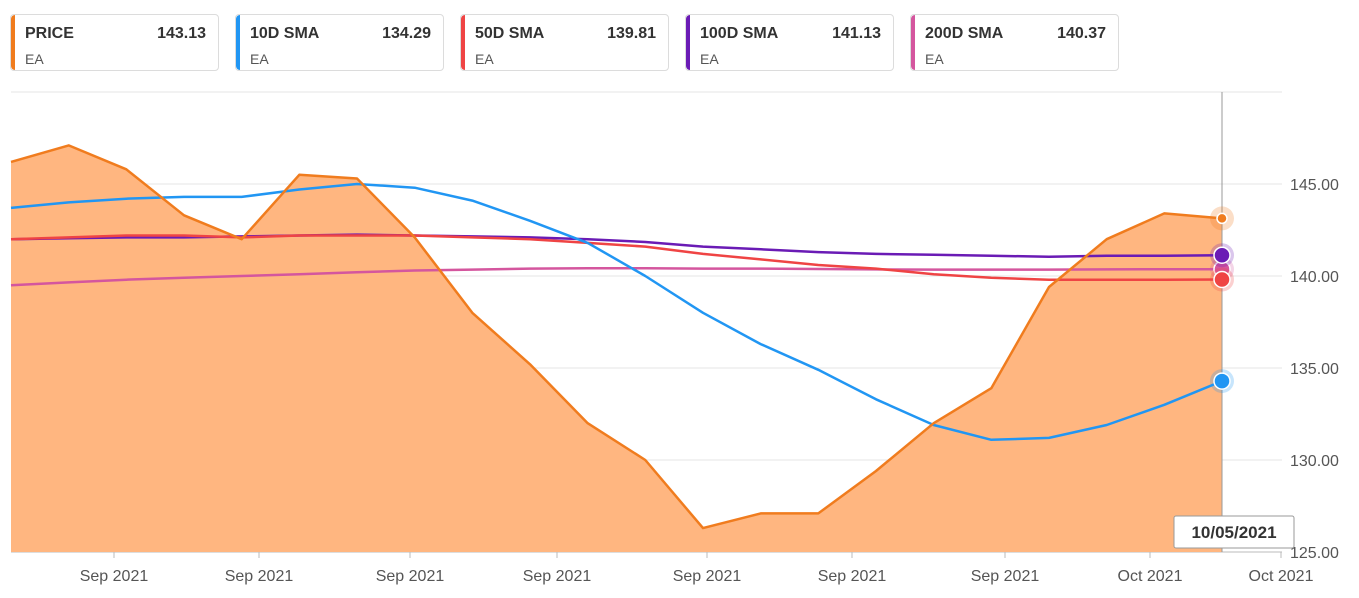 The height and width of the screenshot is (598, 1359). I want to click on y-tick-label: 125.00, so click(1314, 553).